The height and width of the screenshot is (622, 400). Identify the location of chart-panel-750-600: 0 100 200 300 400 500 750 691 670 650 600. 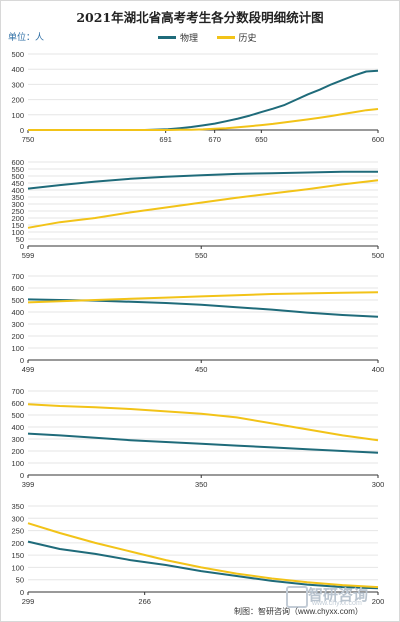
(198, 97).